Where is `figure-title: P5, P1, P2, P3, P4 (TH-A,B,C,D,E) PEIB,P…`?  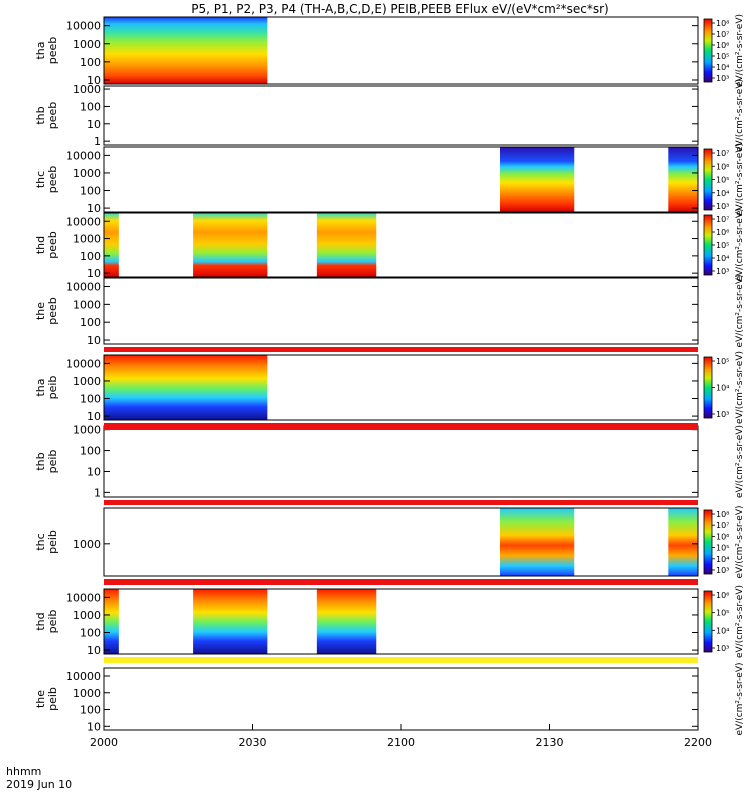 figure-title: P5, P1, P2, P3, P4 (TH-A,B,C,D,E) PEIB,P… is located at coordinates (399, 9).